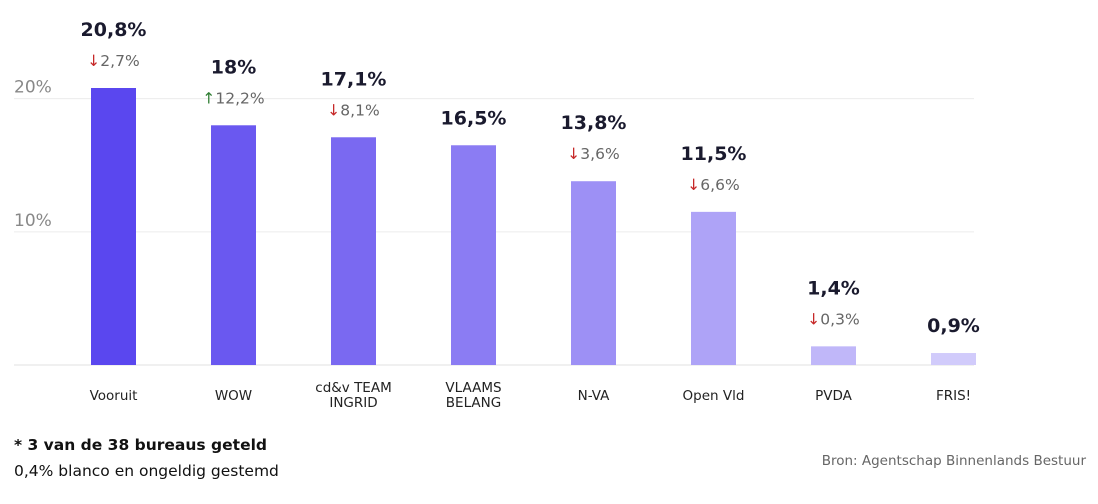 The height and width of the screenshot is (504, 1098). What do you see at coordinates (719, 185) in the screenshot?
I see `change-value: 6,6%` at bounding box center [719, 185].